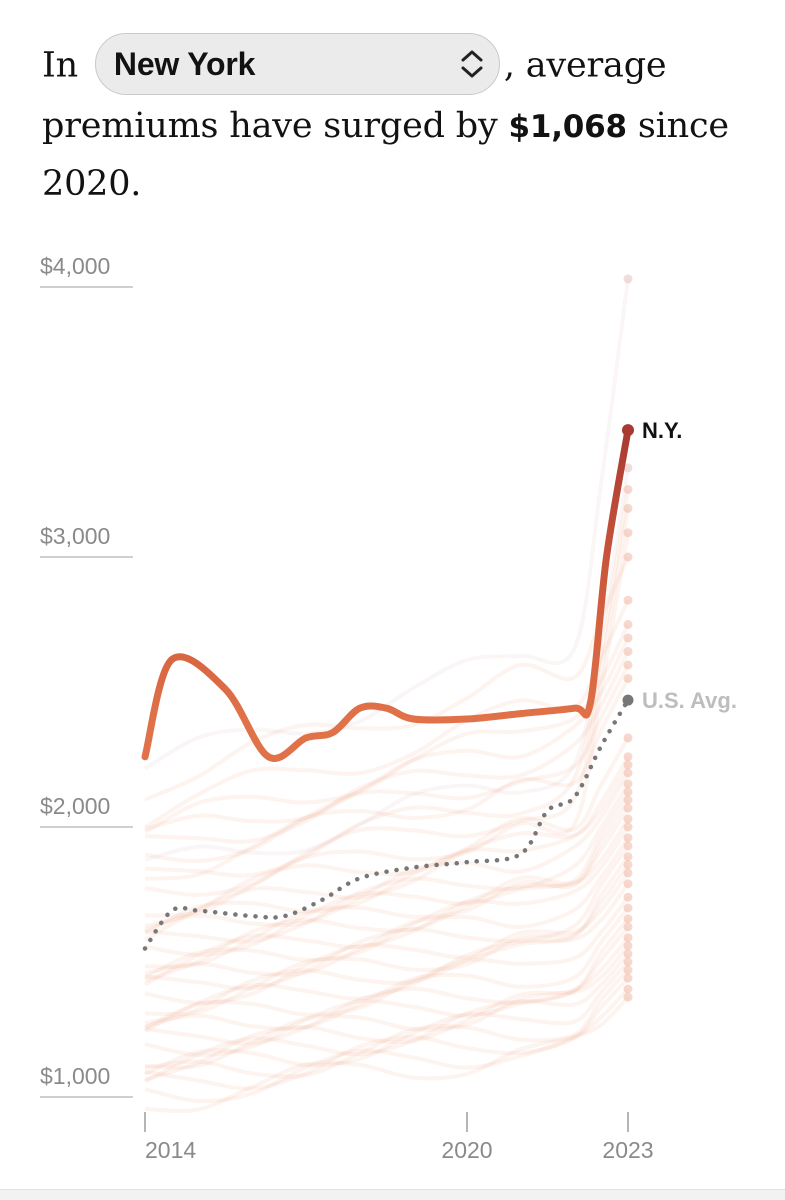  What do you see at coordinates (297, 64) in the screenshot?
I see `state-select: New York` at bounding box center [297, 64].